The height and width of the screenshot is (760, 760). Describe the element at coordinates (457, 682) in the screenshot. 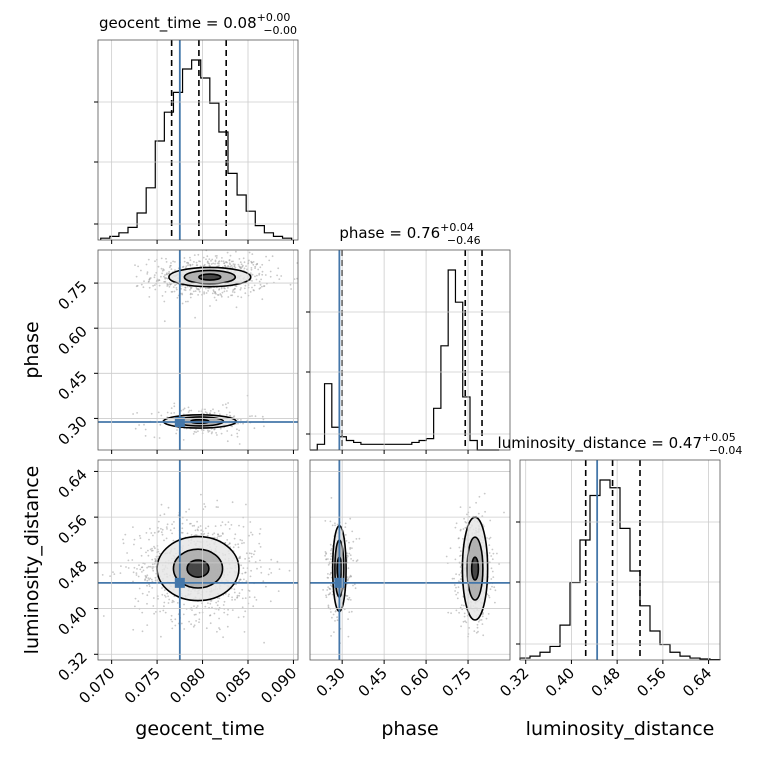

I see `phase-tick-label: 0.75` at that location.